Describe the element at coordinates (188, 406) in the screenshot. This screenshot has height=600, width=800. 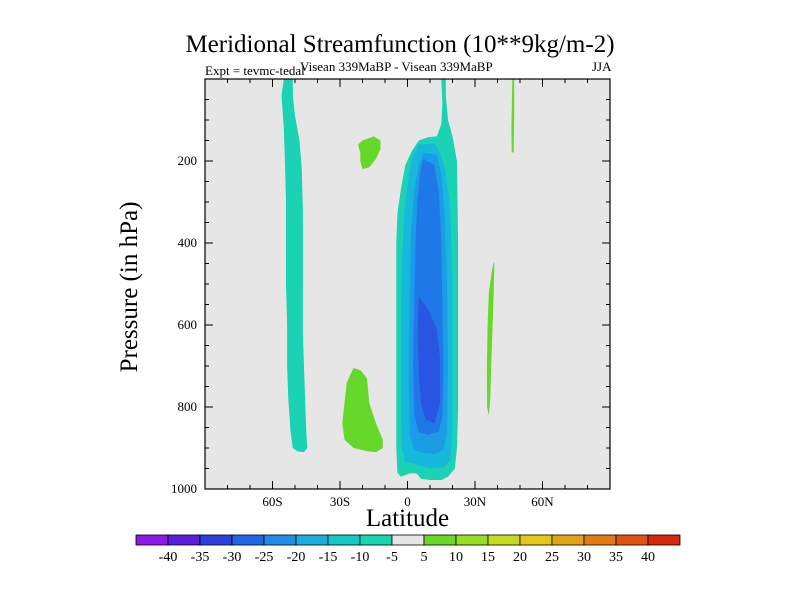
I see `y-tick-label: 800` at that location.